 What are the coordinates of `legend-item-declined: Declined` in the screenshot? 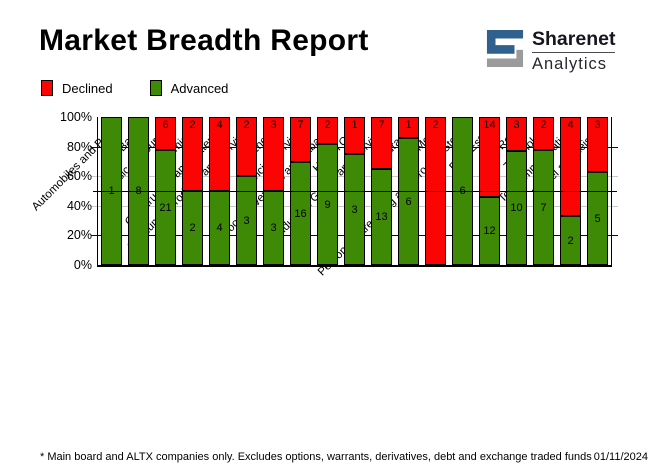 It's located at (77, 88).